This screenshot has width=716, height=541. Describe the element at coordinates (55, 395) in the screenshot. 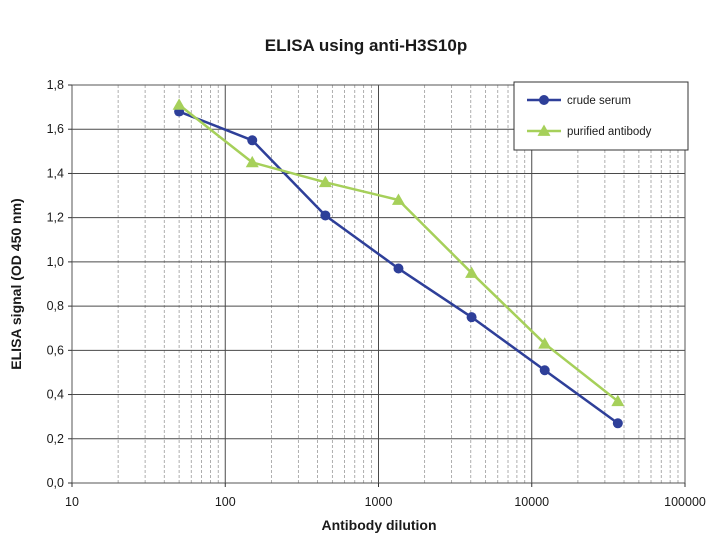

I see `y-tick-label: 0,4` at that location.